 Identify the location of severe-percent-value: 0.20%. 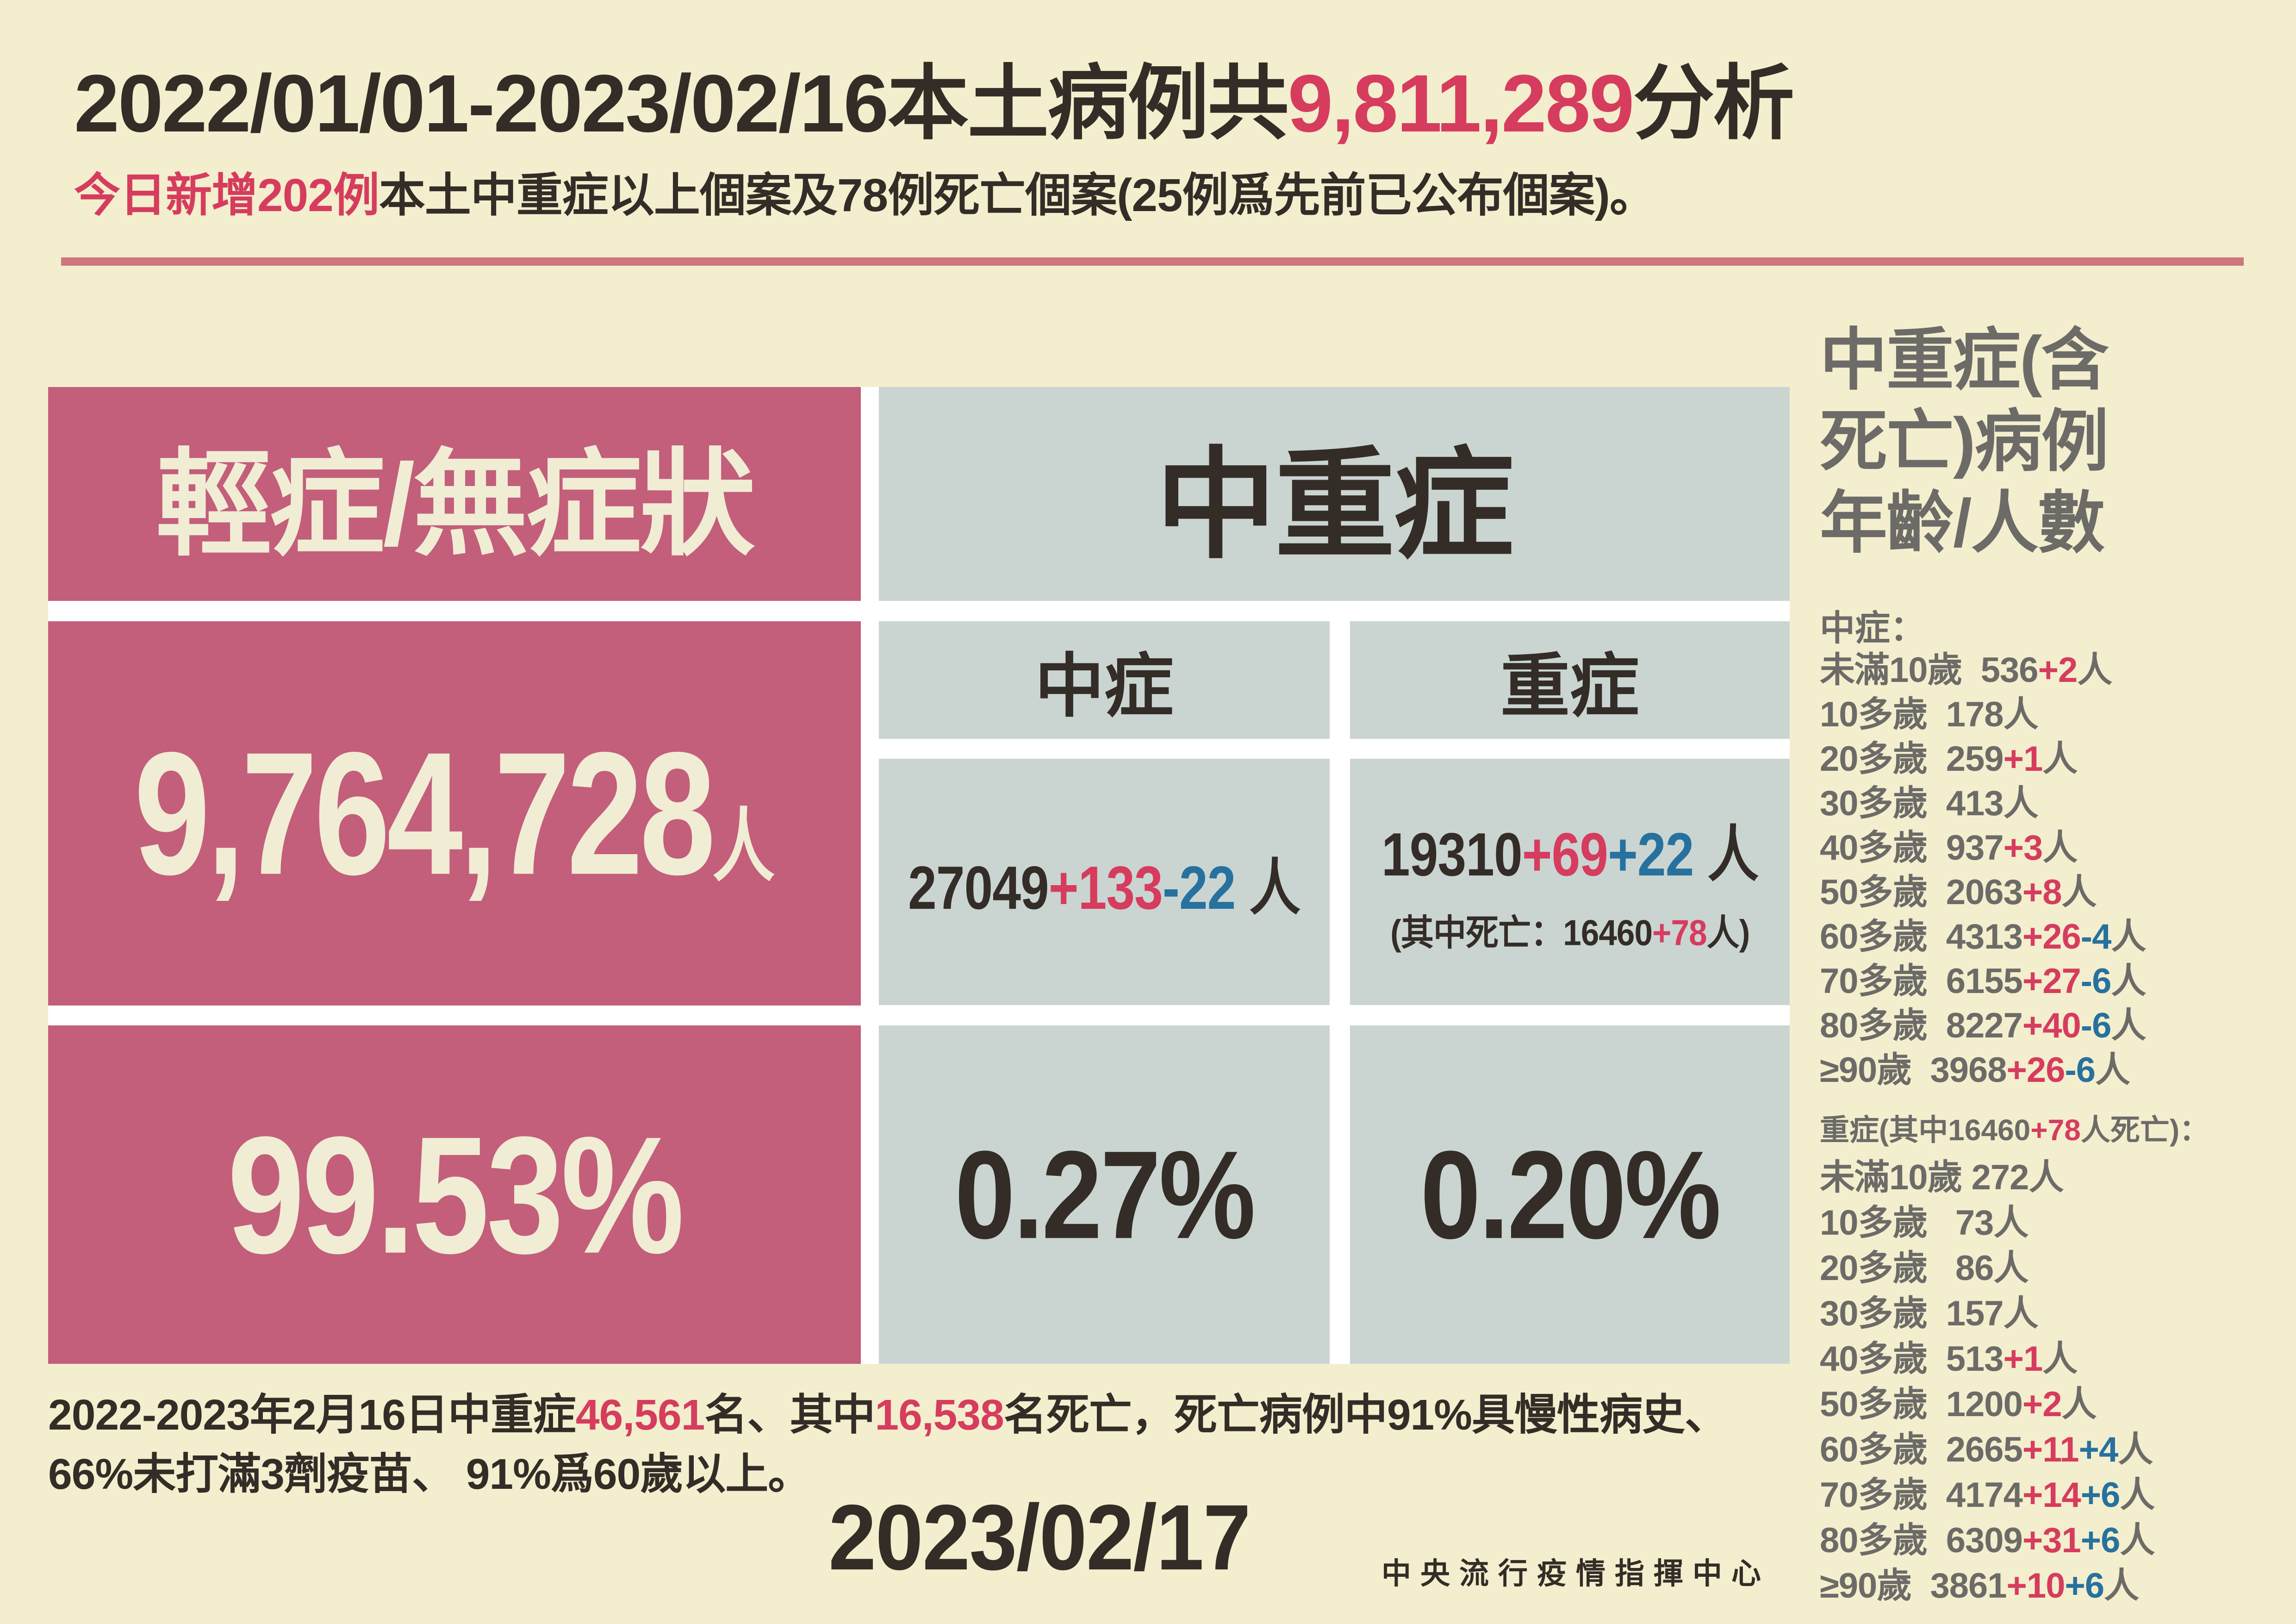
(1570, 1194).